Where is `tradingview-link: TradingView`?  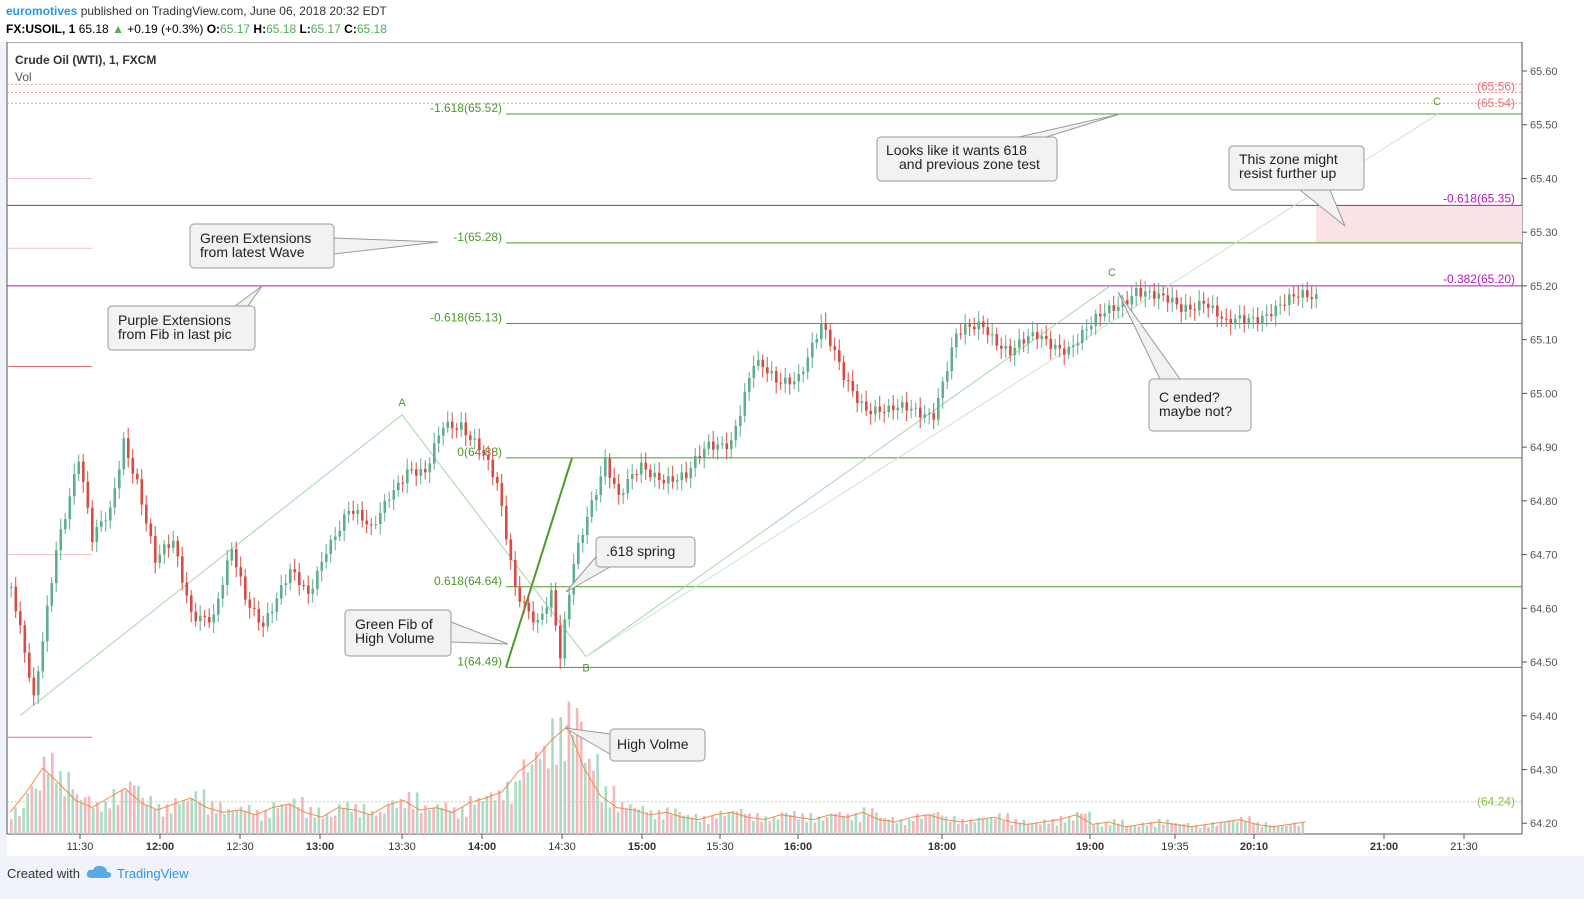
tradingview-link: TradingView is located at coordinates (153, 873).